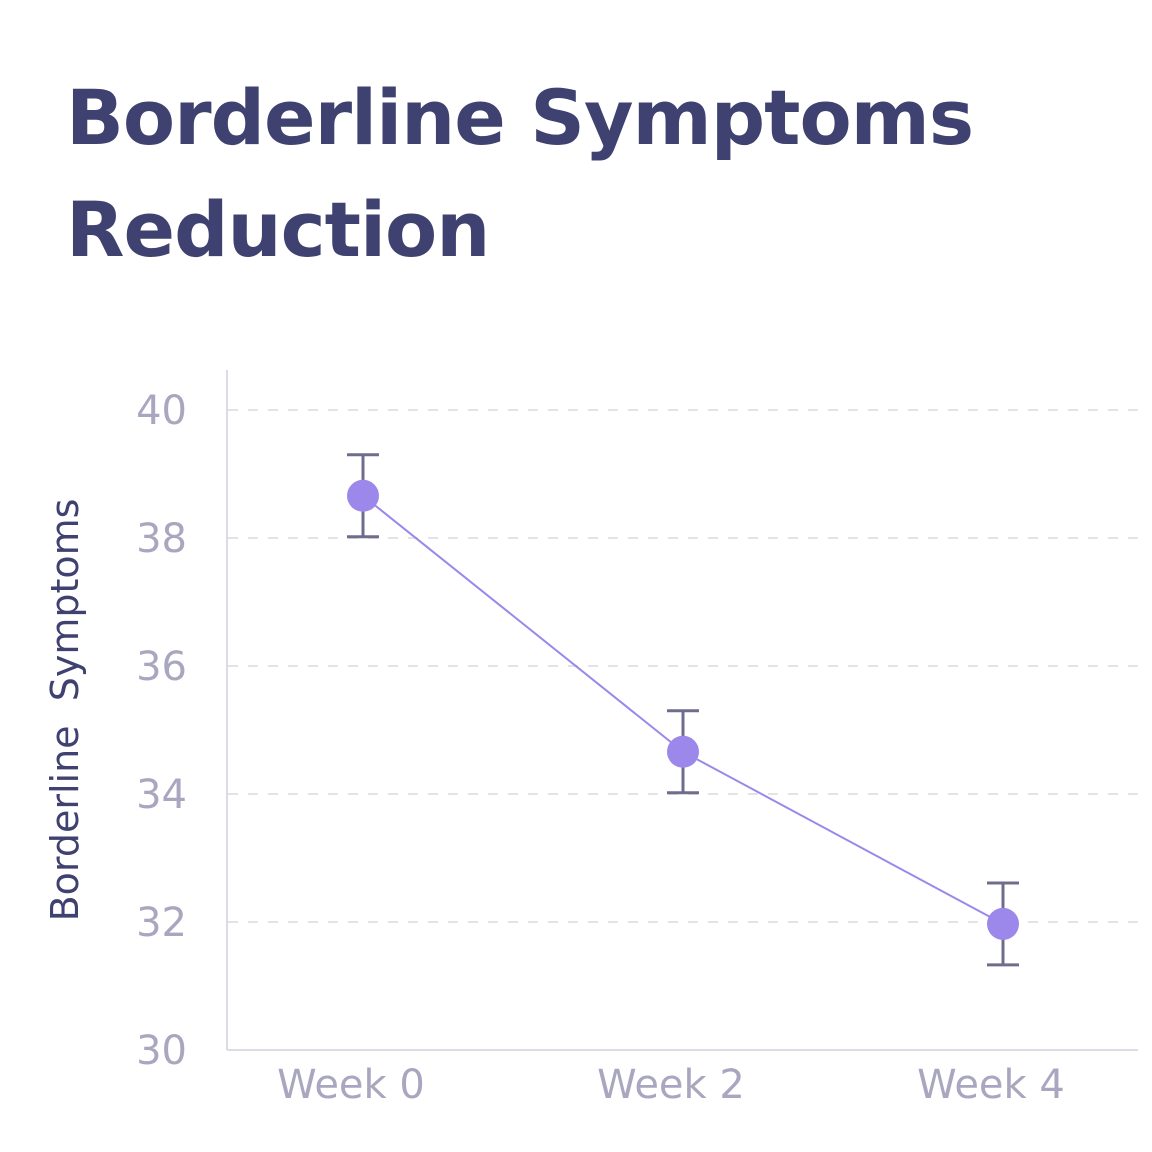 The image size is (1152, 1152). What do you see at coordinates (161, 1051) in the screenshot?
I see `y-tick-label: 30` at bounding box center [161, 1051].